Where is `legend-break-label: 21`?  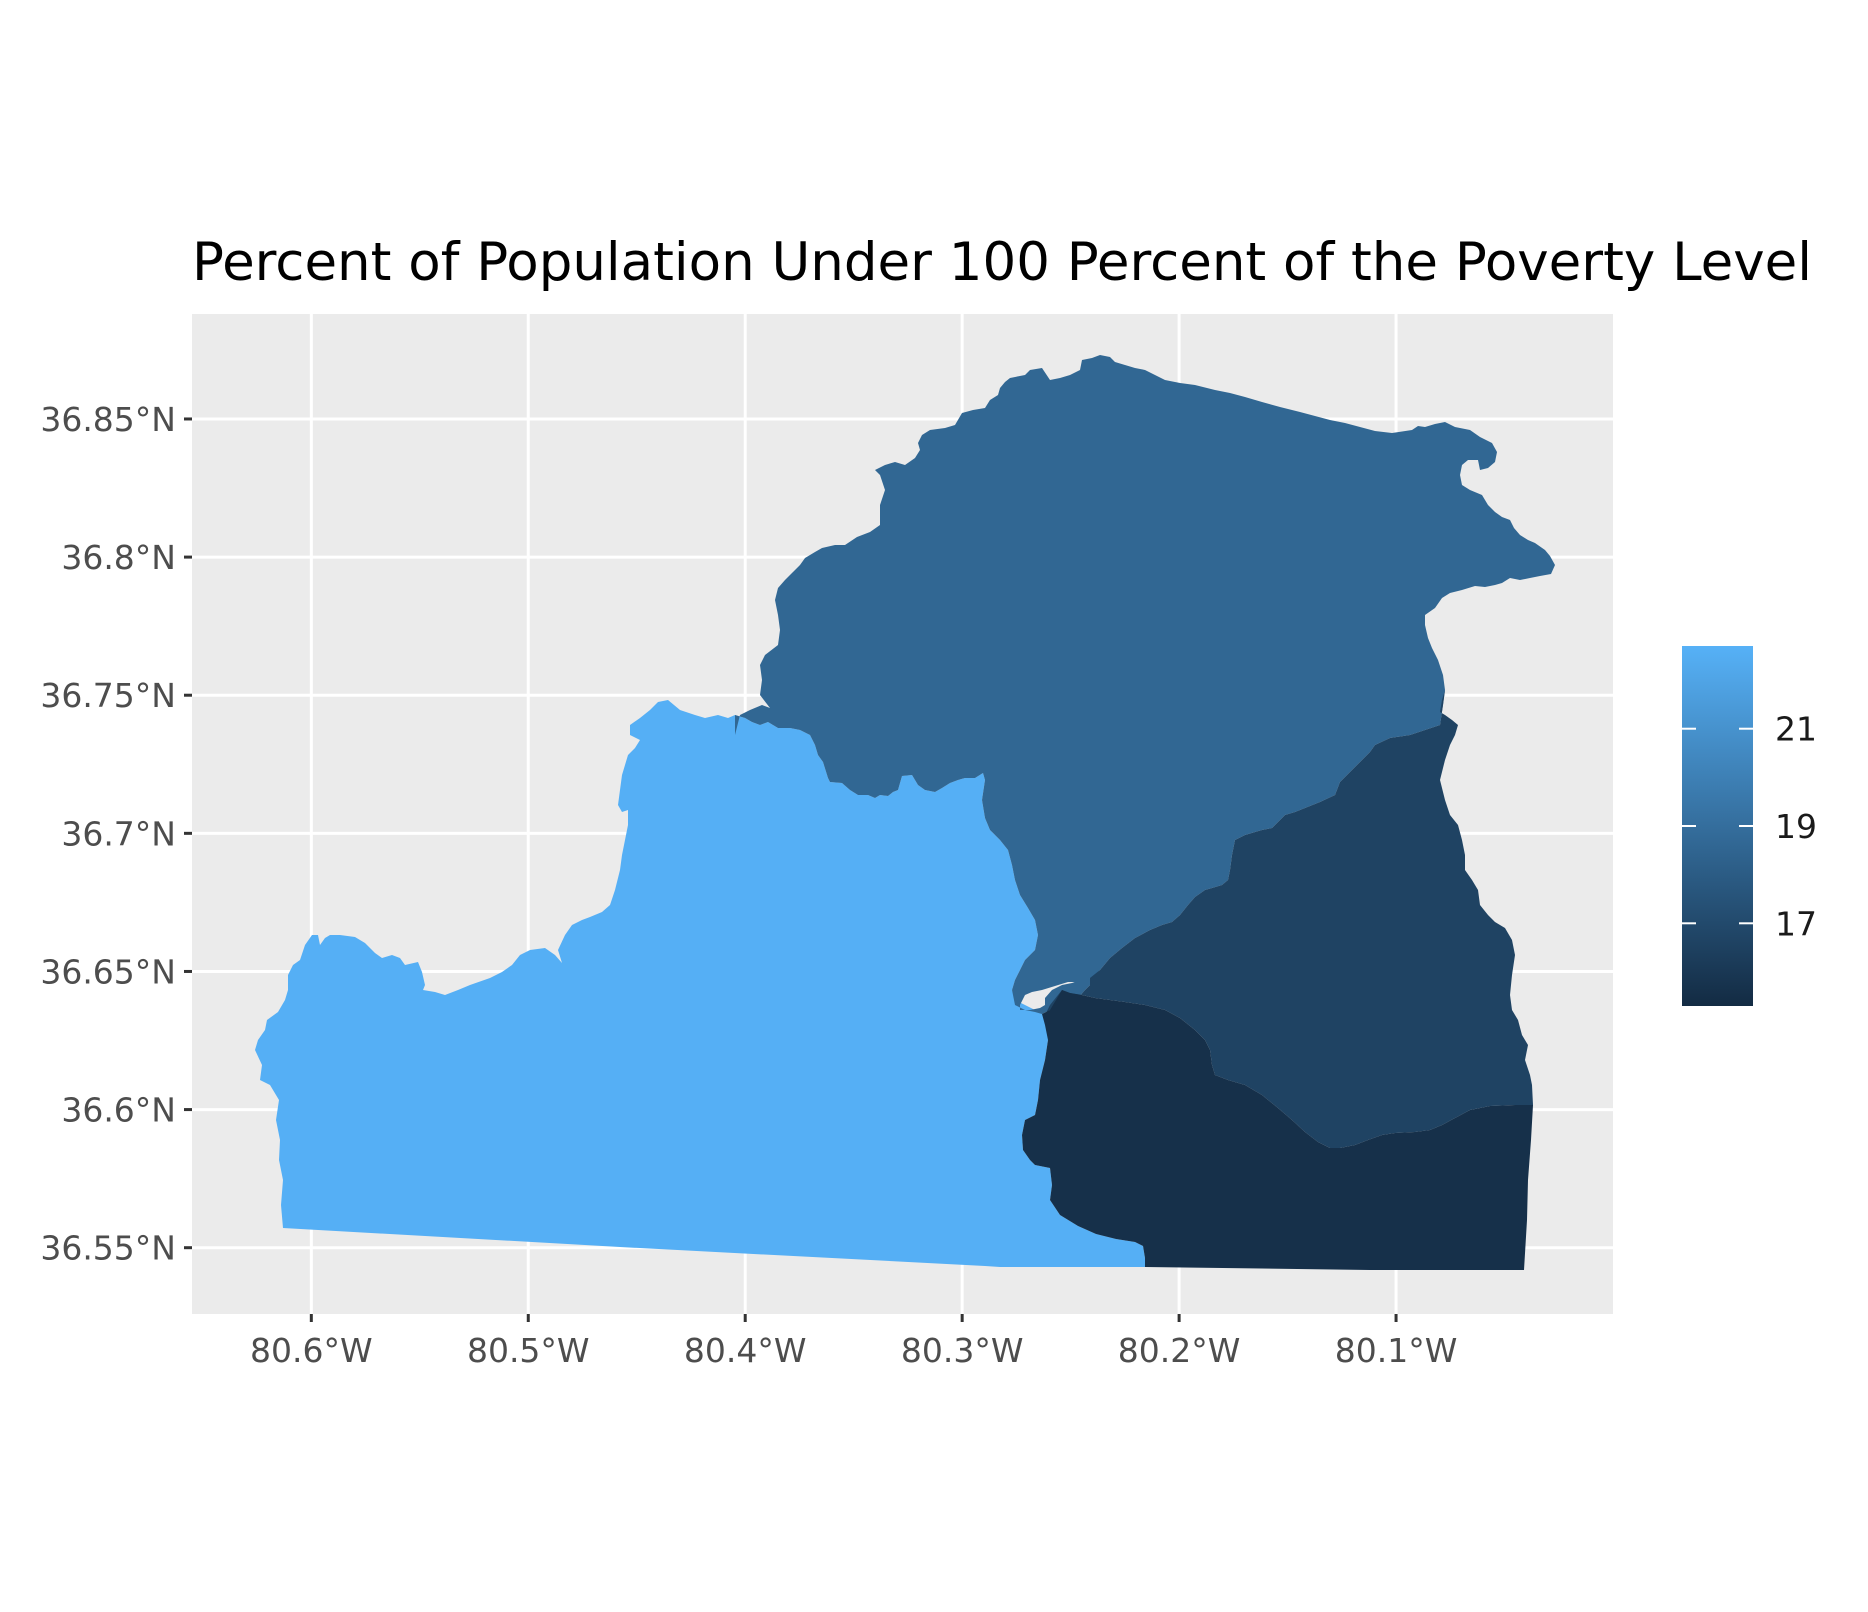
legend-break-label: 21 is located at coordinates (1796, 729).